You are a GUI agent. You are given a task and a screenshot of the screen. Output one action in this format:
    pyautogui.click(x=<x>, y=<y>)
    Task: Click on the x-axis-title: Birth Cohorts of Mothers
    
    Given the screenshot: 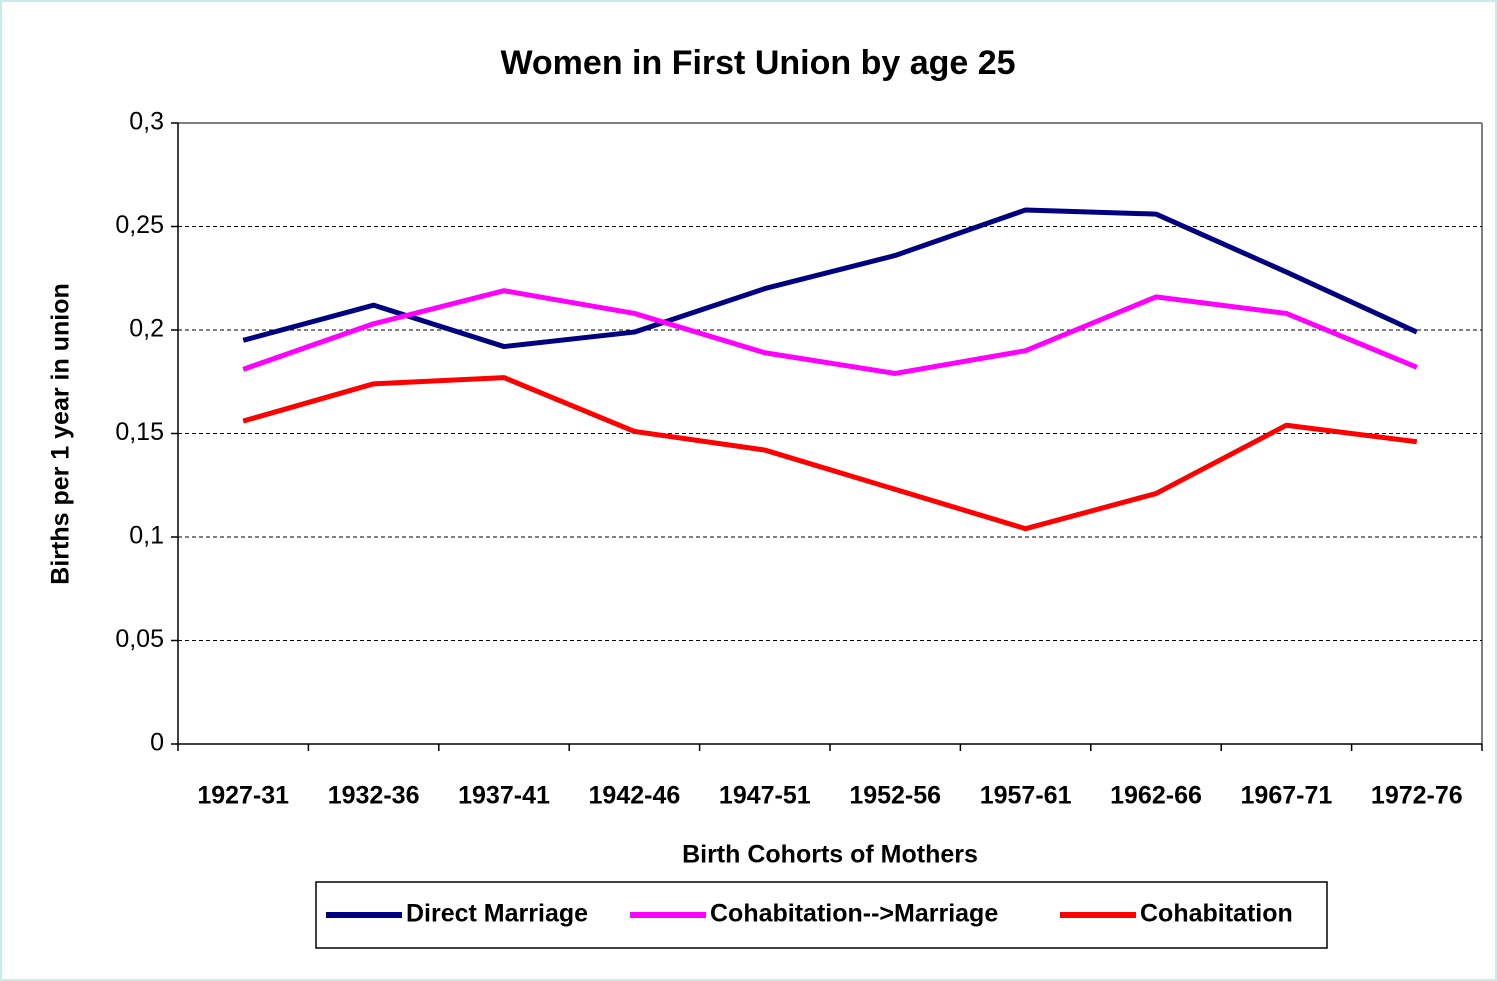 What is the action you would take?
    pyautogui.click(x=830, y=855)
    